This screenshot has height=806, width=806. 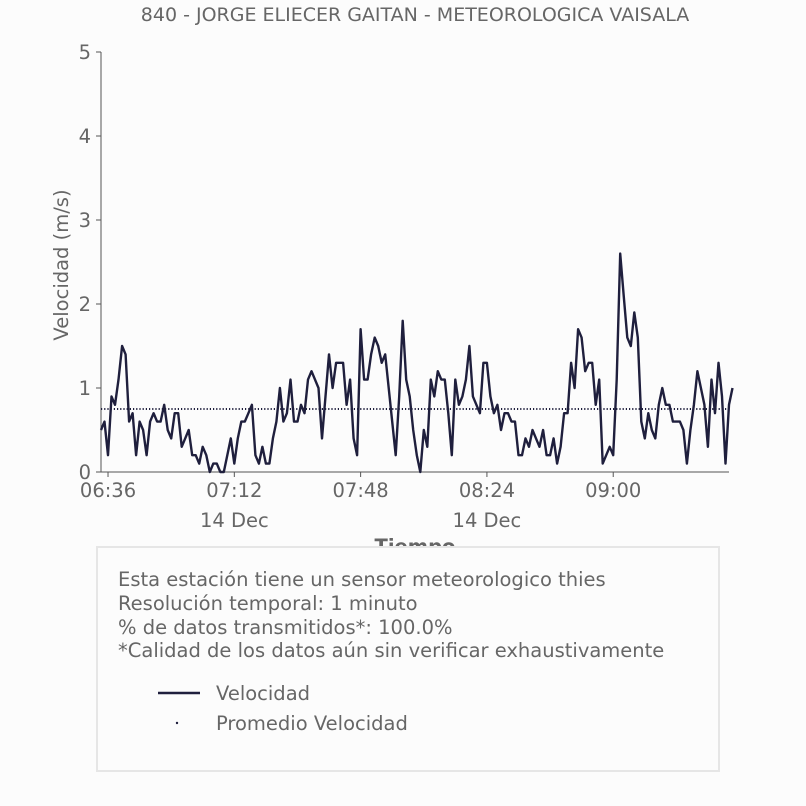 What do you see at coordinates (177, 723) in the screenshot?
I see `legend-dot-swatch` at bounding box center [177, 723].